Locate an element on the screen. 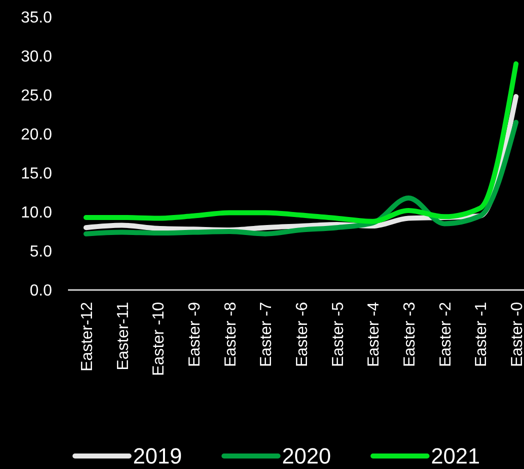 The height and width of the screenshot is (469, 524). x-tick-label: Easter -5 is located at coordinates (338, 334).